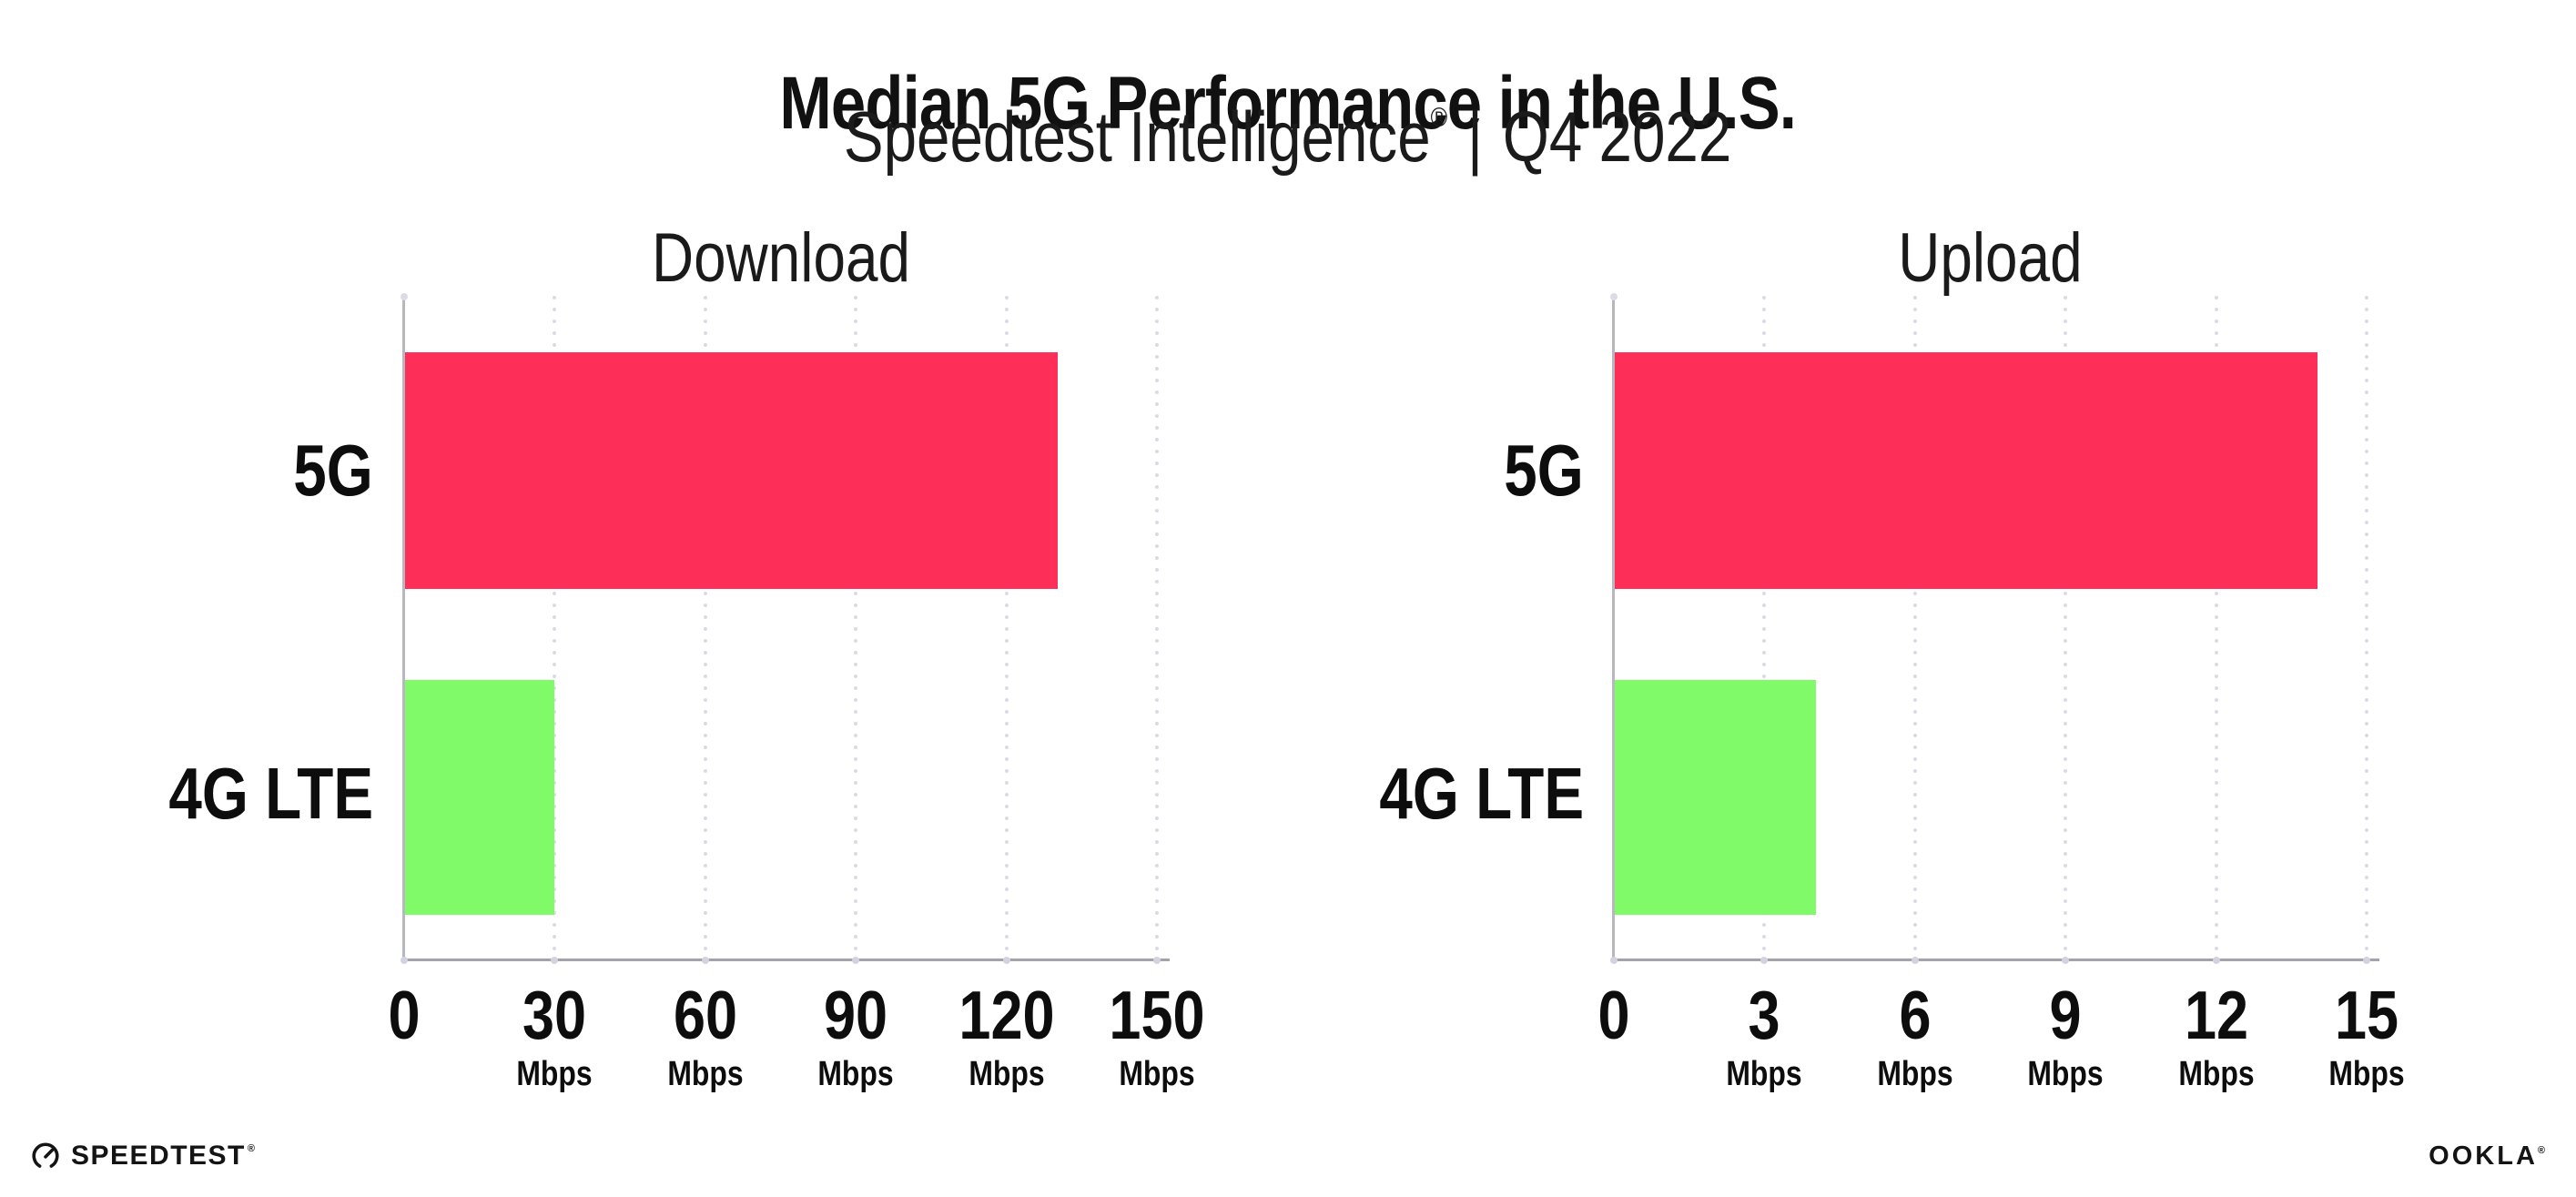 Image resolution: width=2576 pixels, height=1197 pixels. I want to click on subtitle-brand: Speedtest Intelligence, so click(1138, 136).